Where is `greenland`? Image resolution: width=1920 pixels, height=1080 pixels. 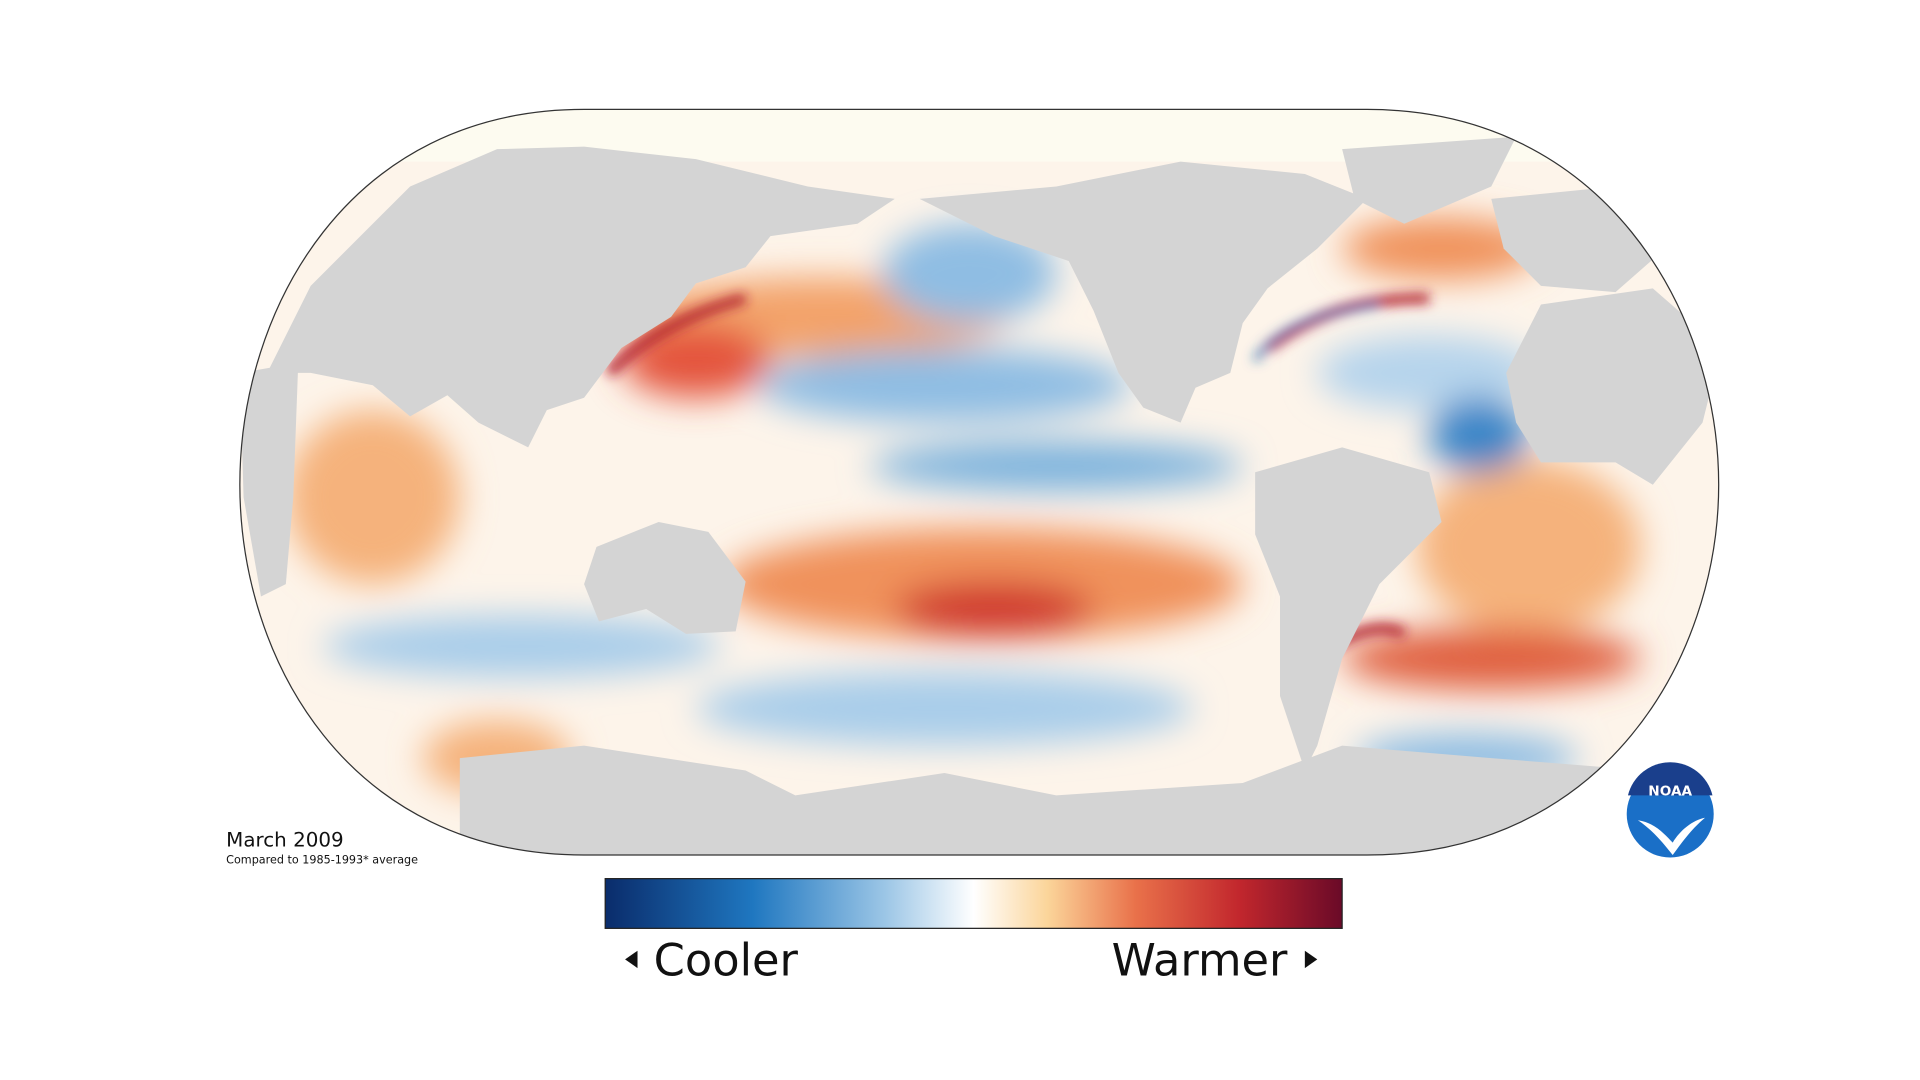 greenland is located at coordinates (1429, 180).